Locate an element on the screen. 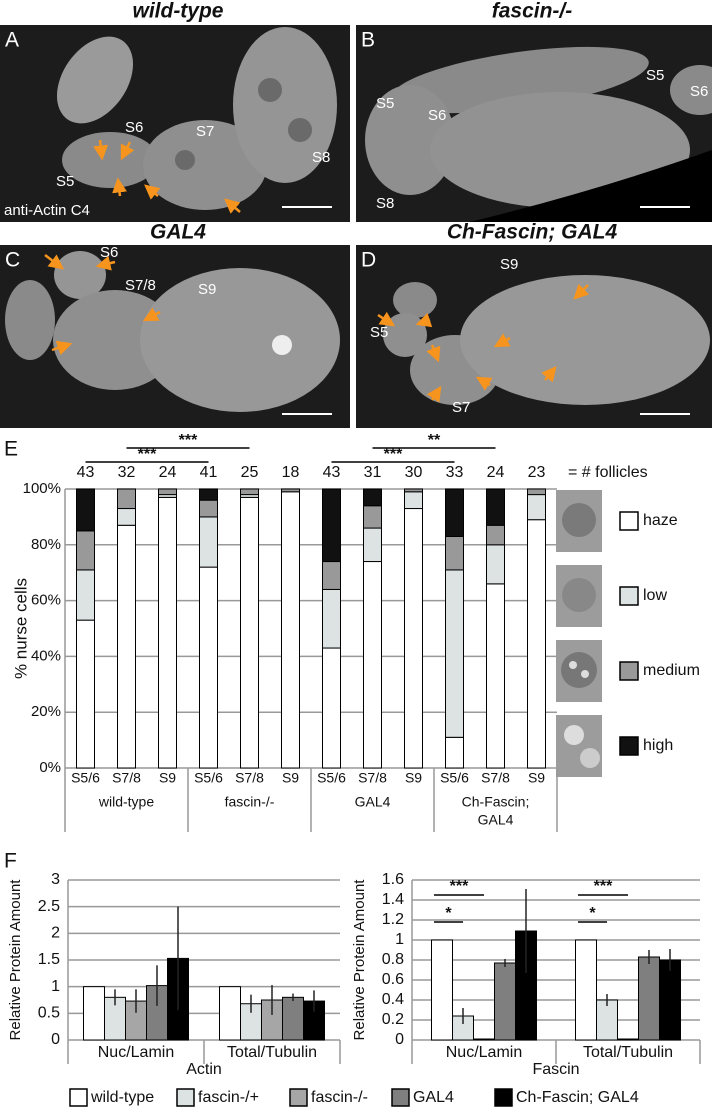 The image size is (712, 1114). x-tick-label: S5/6 is located at coordinates (331, 778).